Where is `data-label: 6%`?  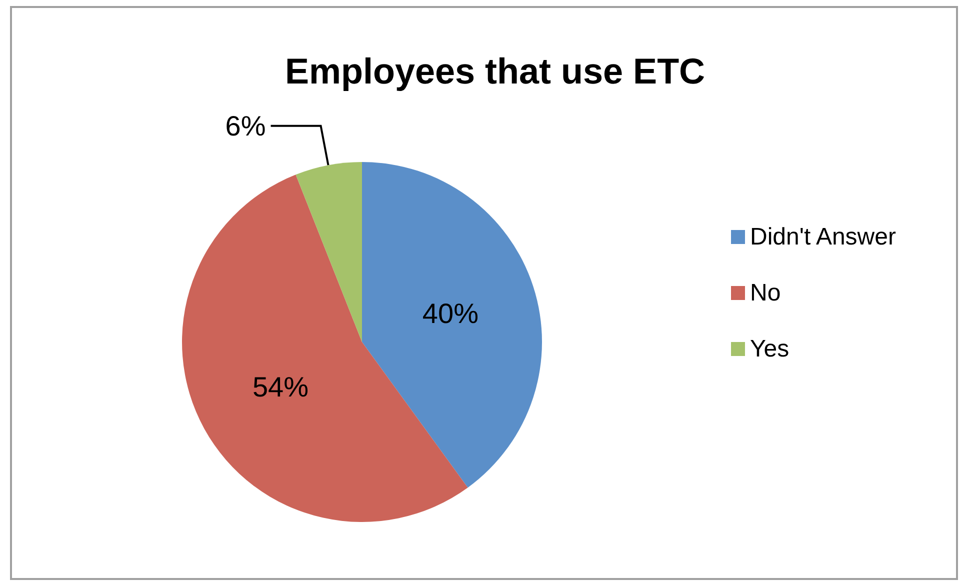 data-label: 6% is located at coordinates (245, 126).